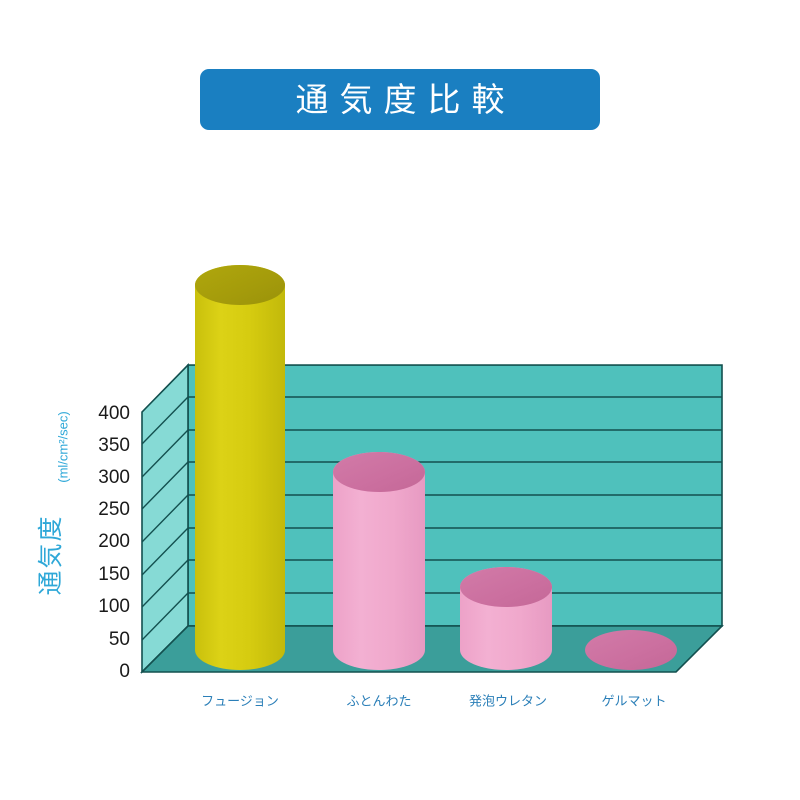 Image resolution: width=800 pixels, height=800 pixels. Describe the element at coordinates (378, 702) in the screenshot. I see `category-label-futonwata: ふとんわた` at that location.